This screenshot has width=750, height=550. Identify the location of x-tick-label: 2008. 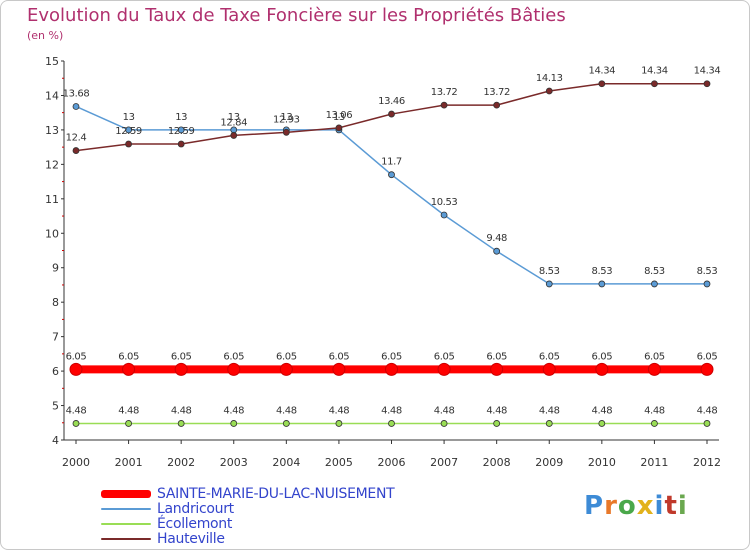
(497, 462).